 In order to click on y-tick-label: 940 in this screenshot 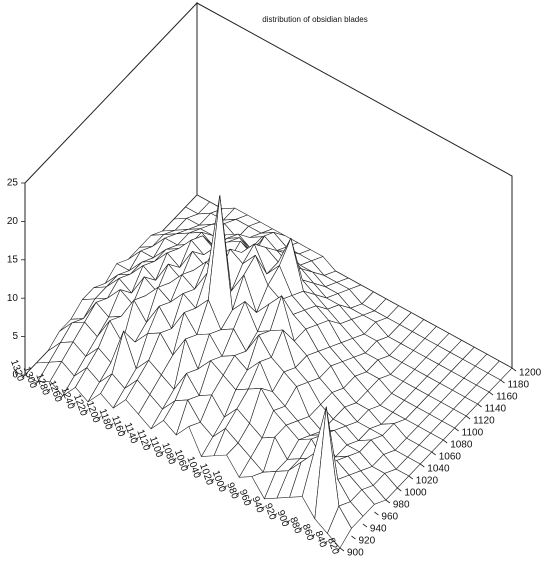, I will do `click(378, 529)`.